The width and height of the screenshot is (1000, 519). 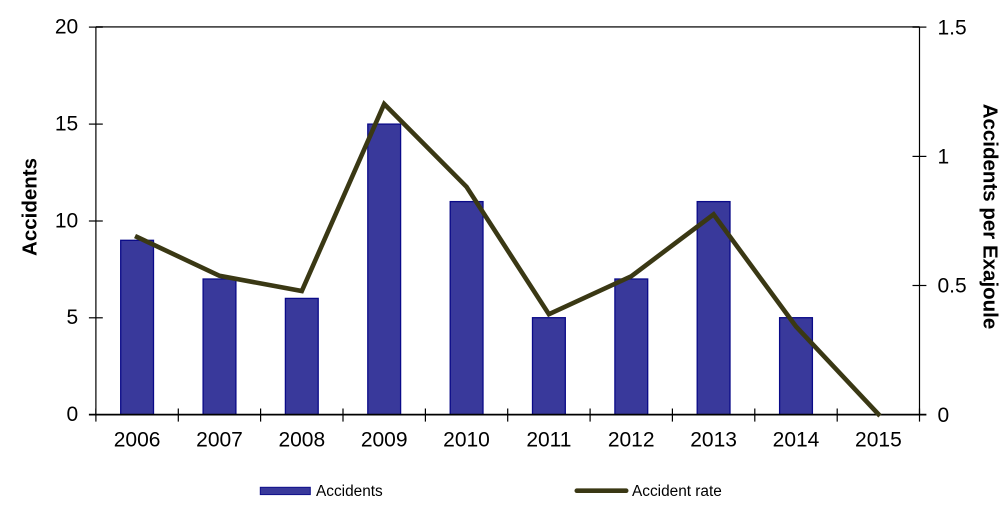 What do you see at coordinates (219, 440) in the screenshot?
I see `svg-text: 2007` at bounding box center [219, 440].